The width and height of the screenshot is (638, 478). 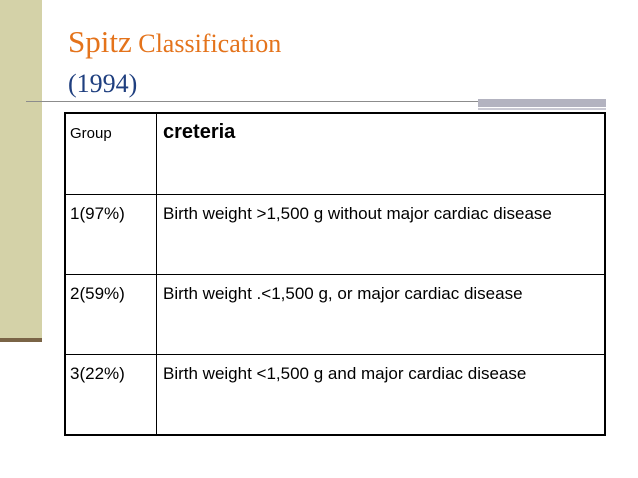 What do you see at coordinates (174, 63) in the screenshot?
I see `slide-title: Spitz Classification (1994)` at bounding box center [174, 63].